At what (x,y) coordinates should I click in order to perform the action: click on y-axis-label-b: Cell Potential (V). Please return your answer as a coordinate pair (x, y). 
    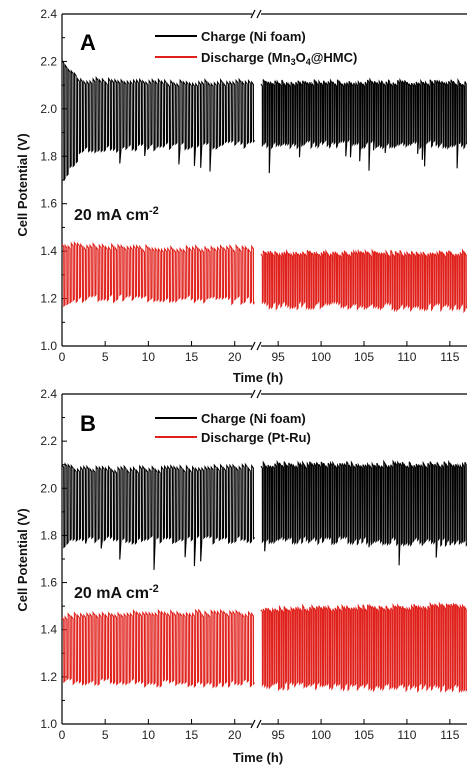
    Looking at the image, I should click on (22, 559).